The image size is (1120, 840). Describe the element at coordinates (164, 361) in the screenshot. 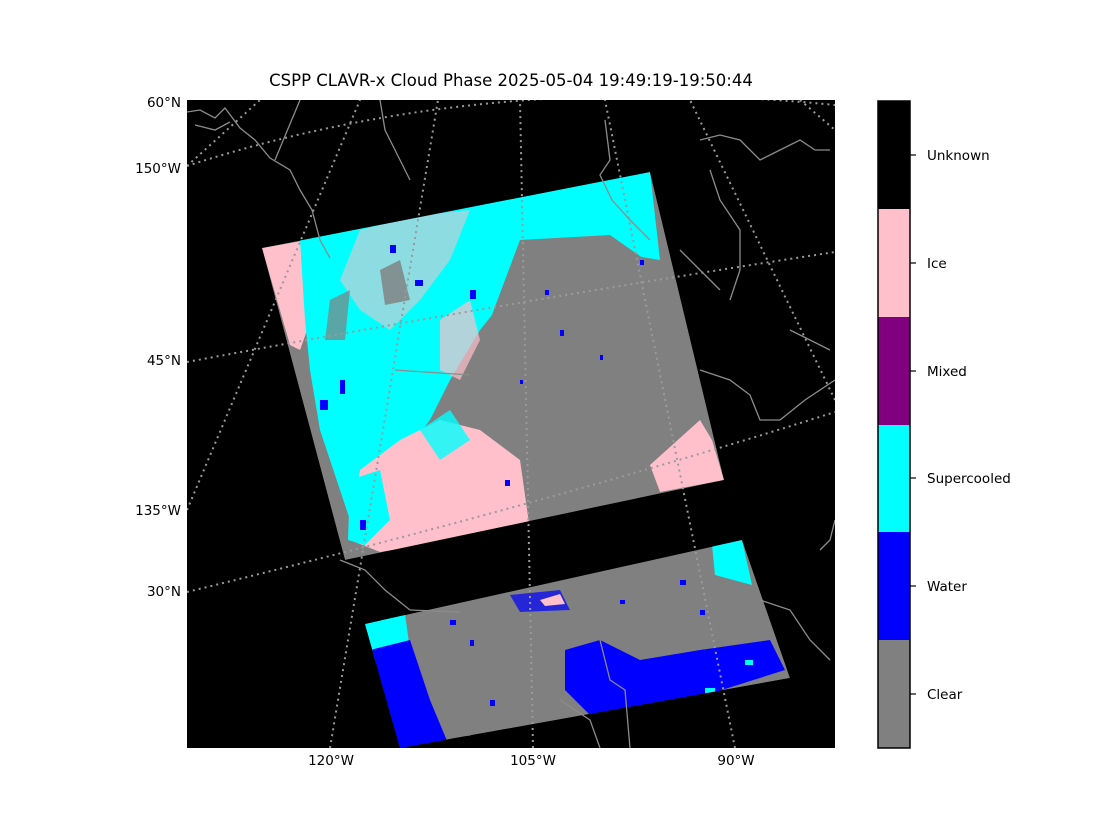

I see `lat-label-45n: 45°N` at that location.